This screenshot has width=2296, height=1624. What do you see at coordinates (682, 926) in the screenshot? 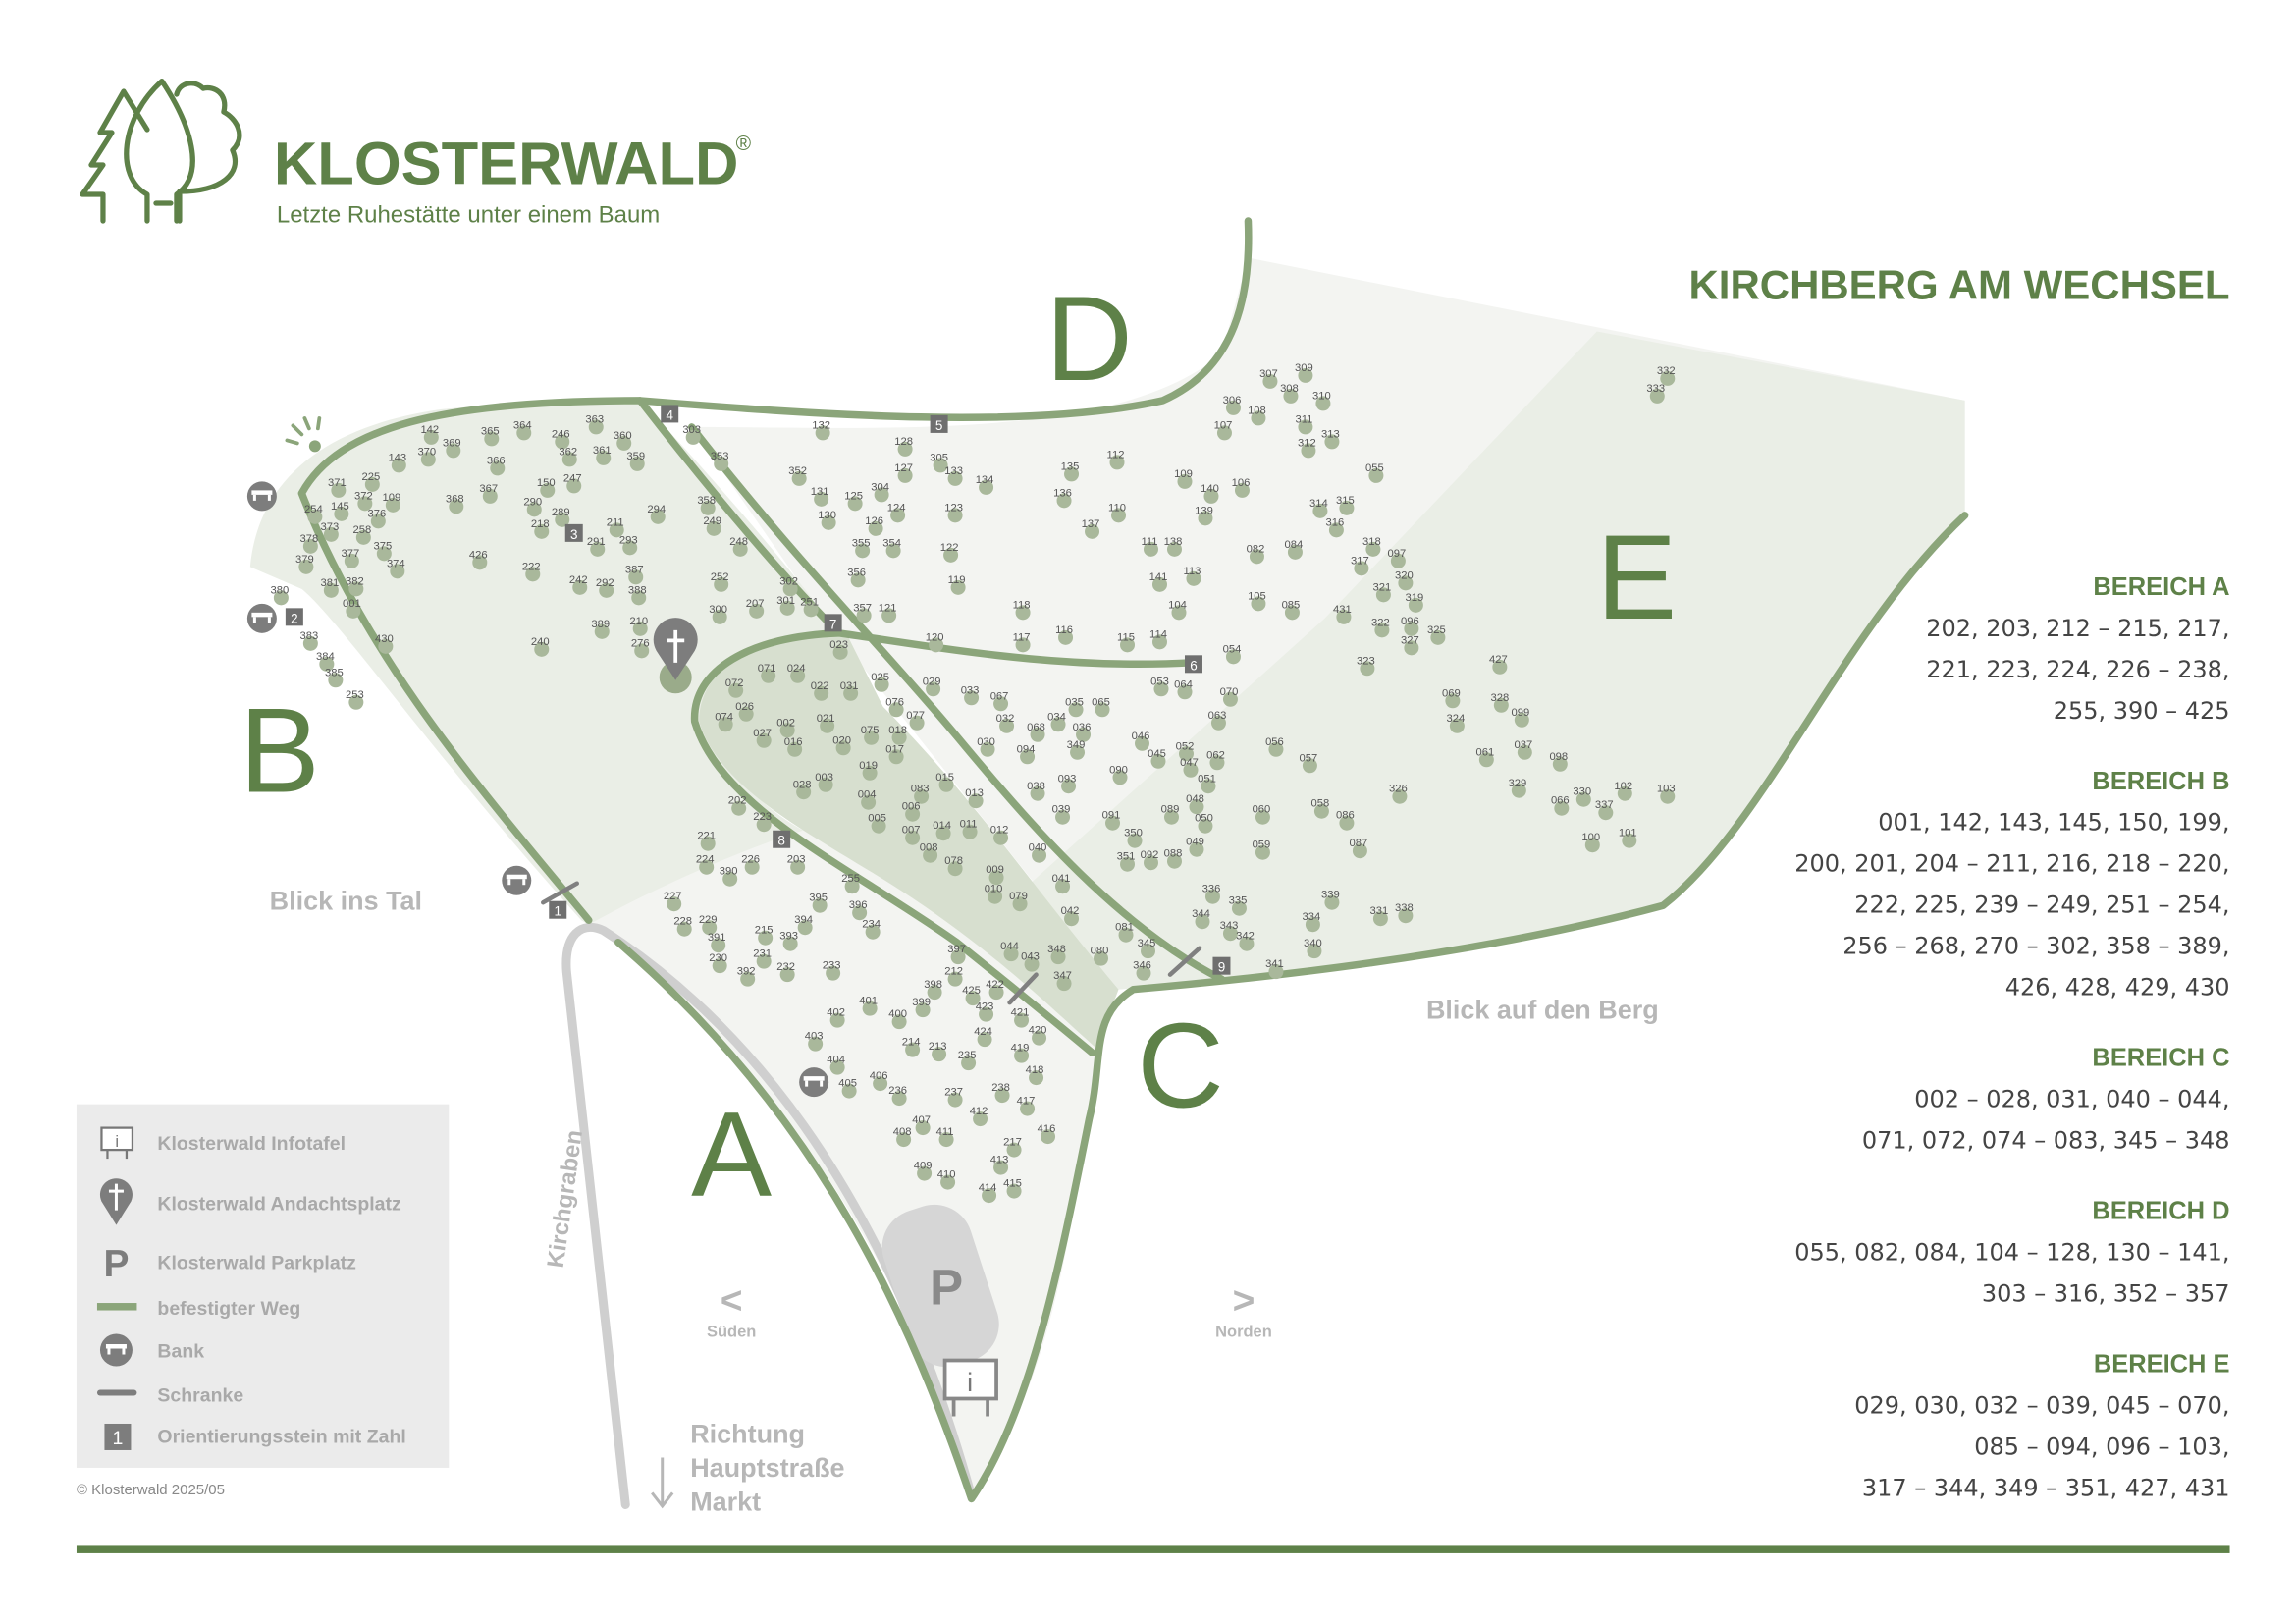
I see `tree-marker: 228` at bounding box center [682, 926].